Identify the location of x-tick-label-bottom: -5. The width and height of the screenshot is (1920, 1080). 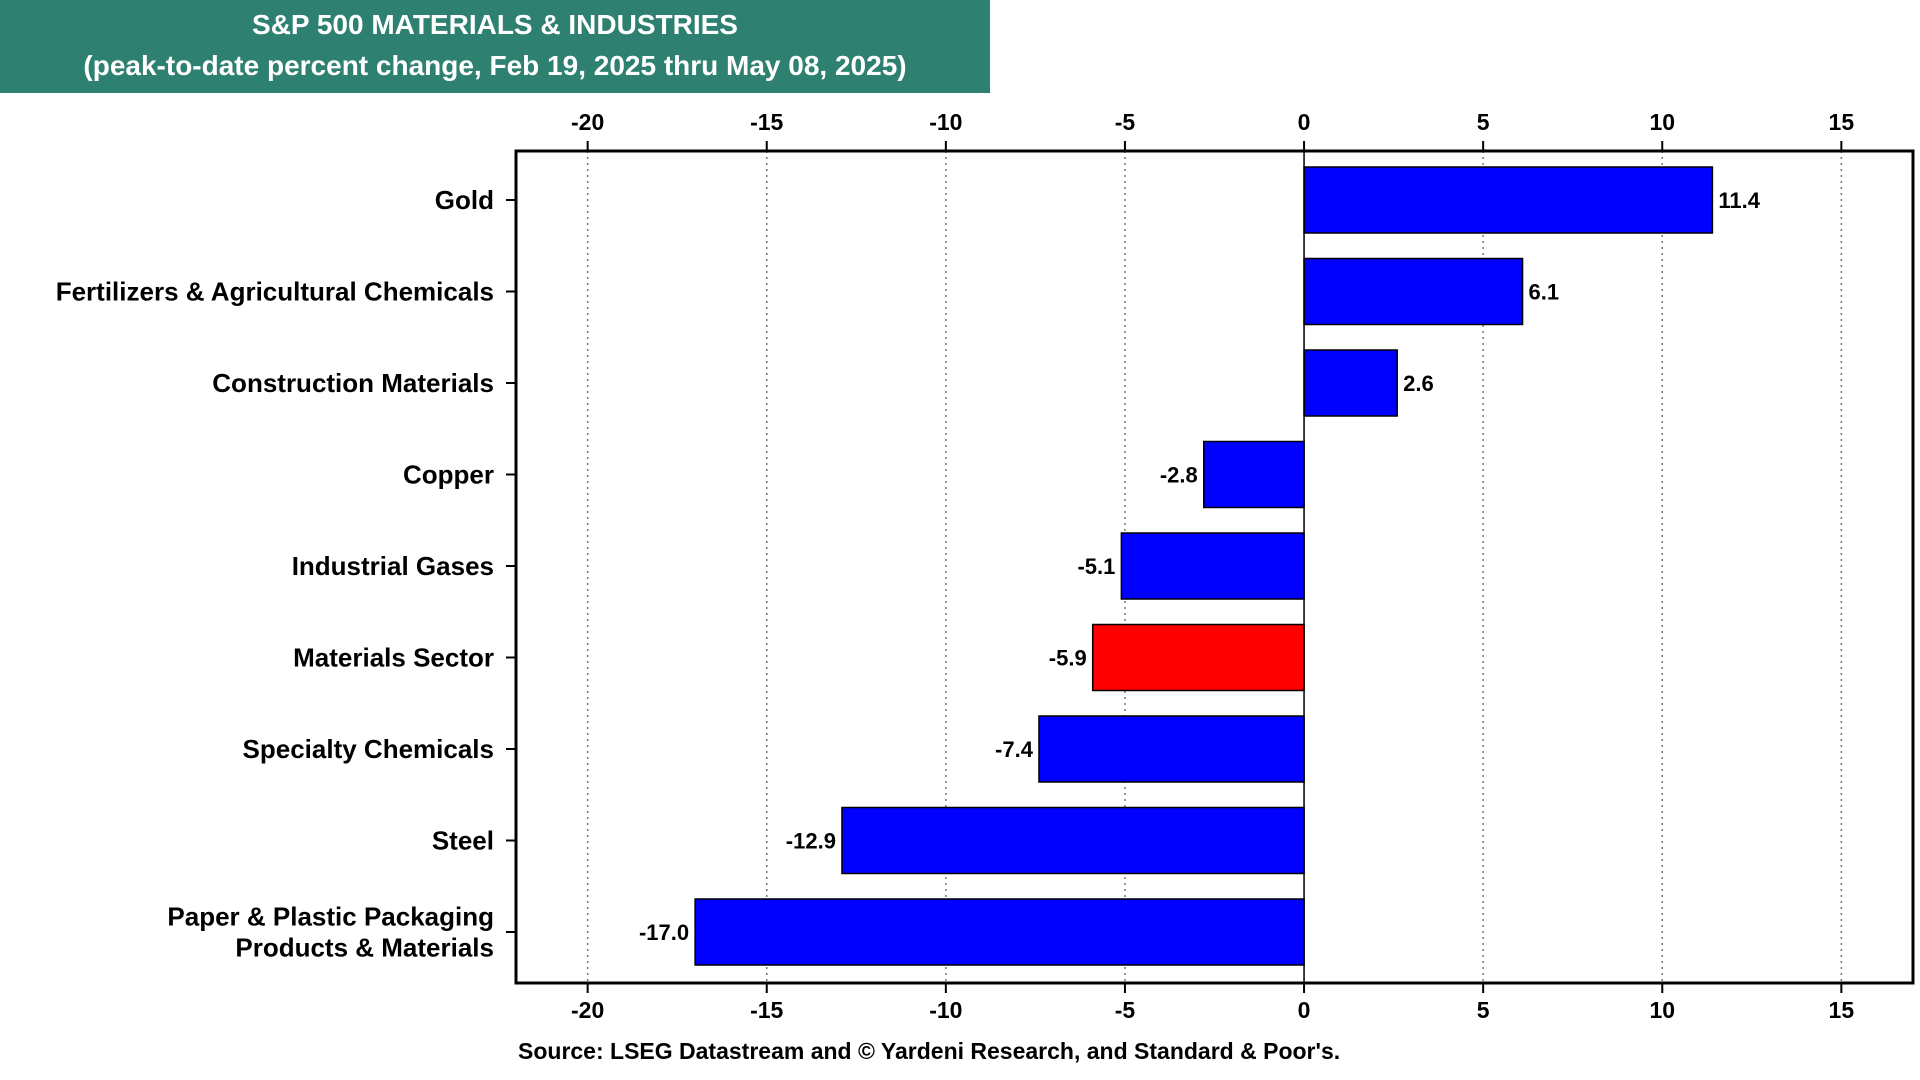
(1125, 1010).